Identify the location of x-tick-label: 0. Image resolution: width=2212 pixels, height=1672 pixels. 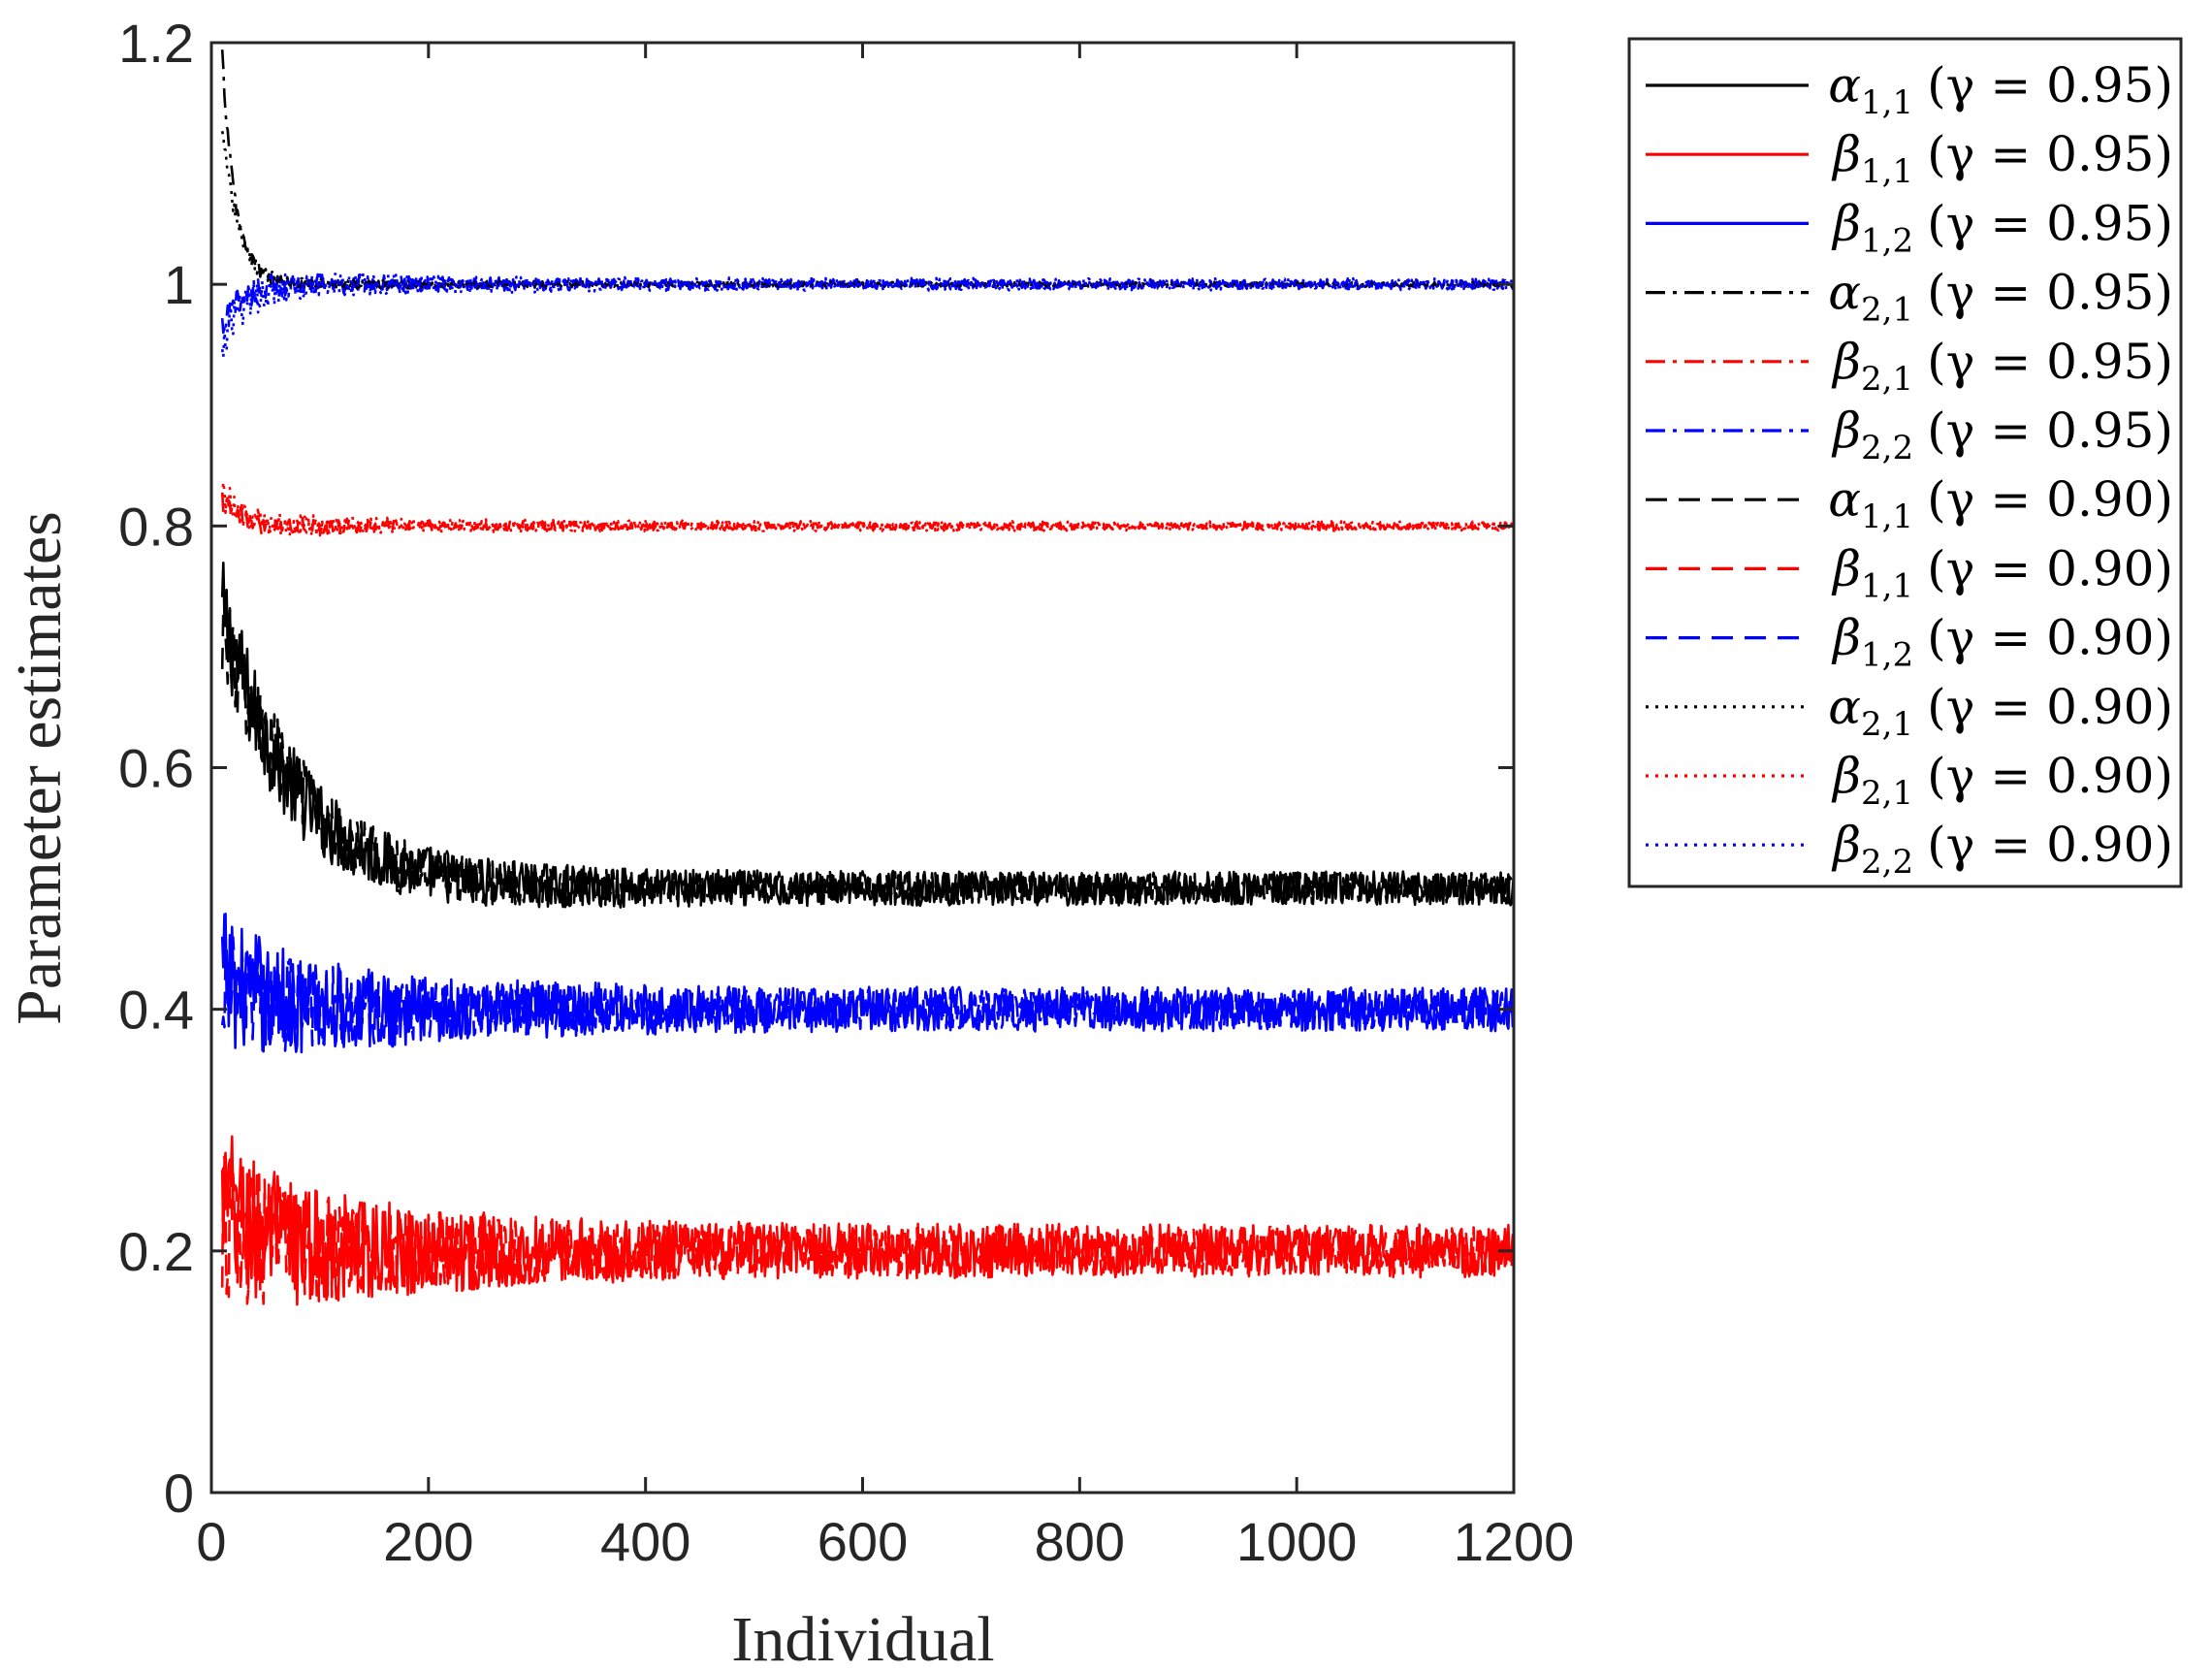
(211, 1541).